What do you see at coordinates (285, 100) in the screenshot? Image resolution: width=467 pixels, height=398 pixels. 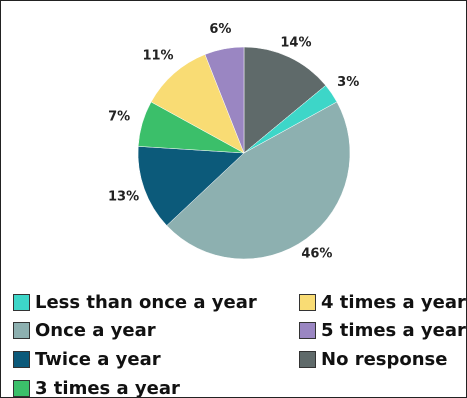 I see `pie-slice-no-response` at bounding box center [285, 100].